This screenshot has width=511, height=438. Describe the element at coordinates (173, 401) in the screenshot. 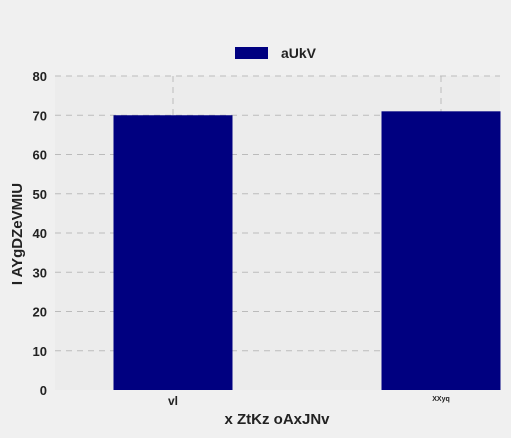

I see `x-tick-label: vl` at that location.